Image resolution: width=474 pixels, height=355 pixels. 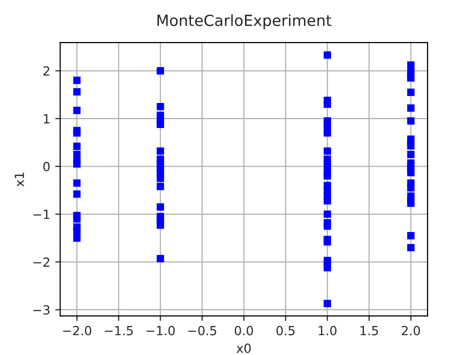 I want to click on y-tick-label: 1, so click(x=47, y=119).